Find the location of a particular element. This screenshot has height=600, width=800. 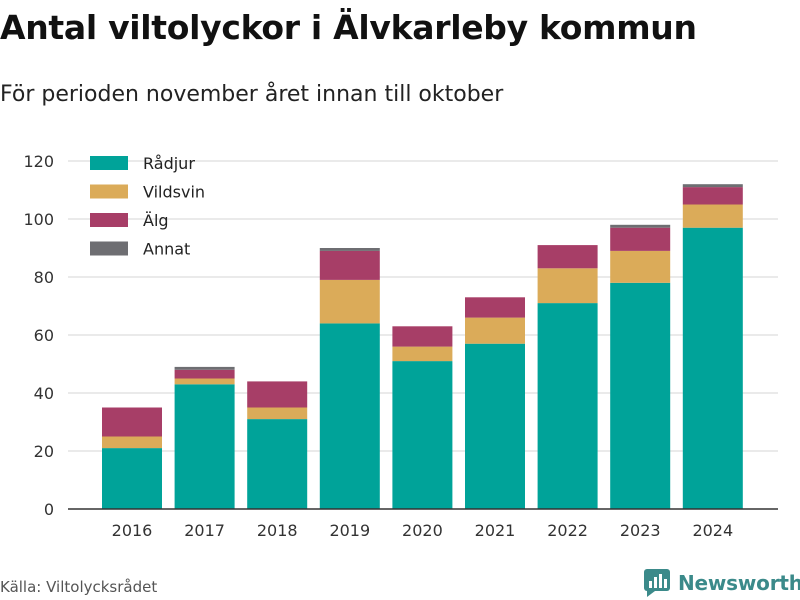

bar-segment-2019-Rådjur is located at coordinates (349, 416).